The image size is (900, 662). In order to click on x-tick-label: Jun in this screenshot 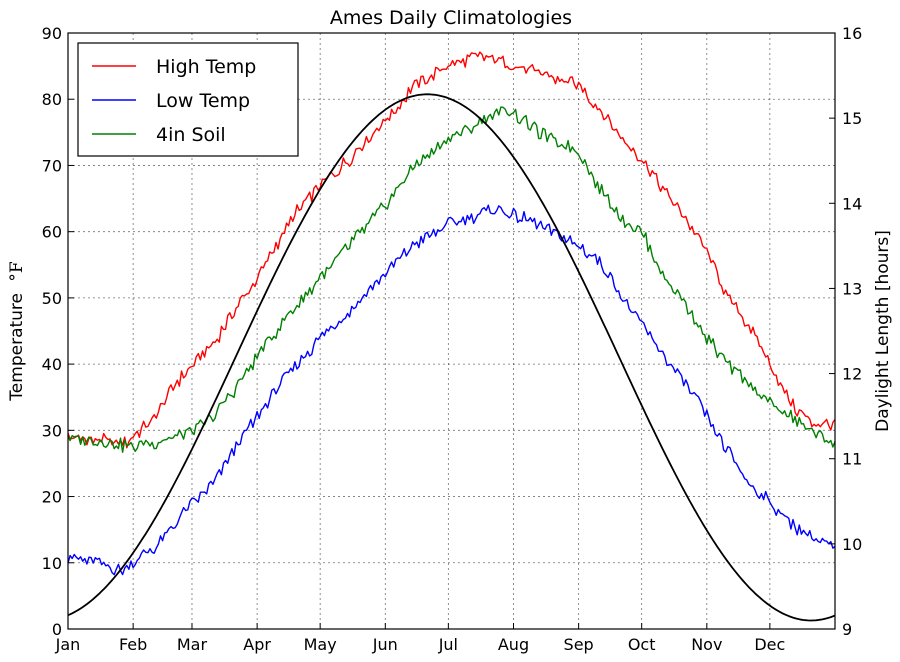, I will do `click(385, 644)`.